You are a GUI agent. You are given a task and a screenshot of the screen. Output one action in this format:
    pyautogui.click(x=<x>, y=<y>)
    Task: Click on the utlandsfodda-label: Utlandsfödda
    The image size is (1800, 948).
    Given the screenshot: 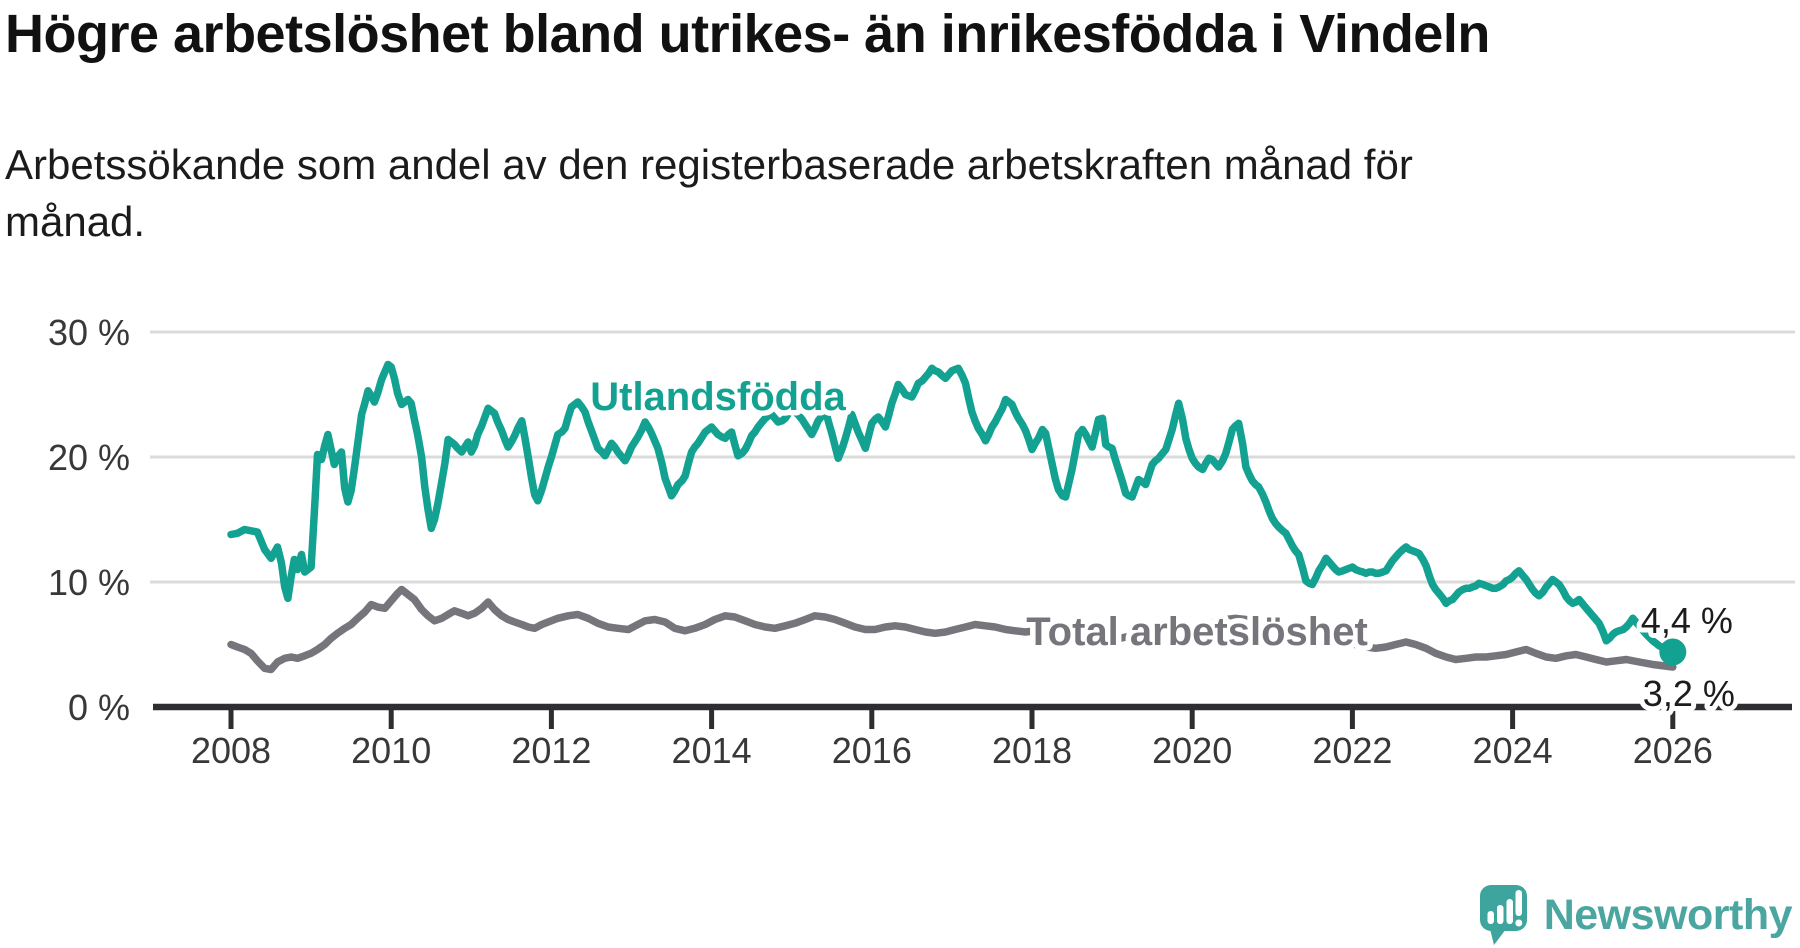 What is the action you would take?
    pyautogui.click(x=718, y=397)
    